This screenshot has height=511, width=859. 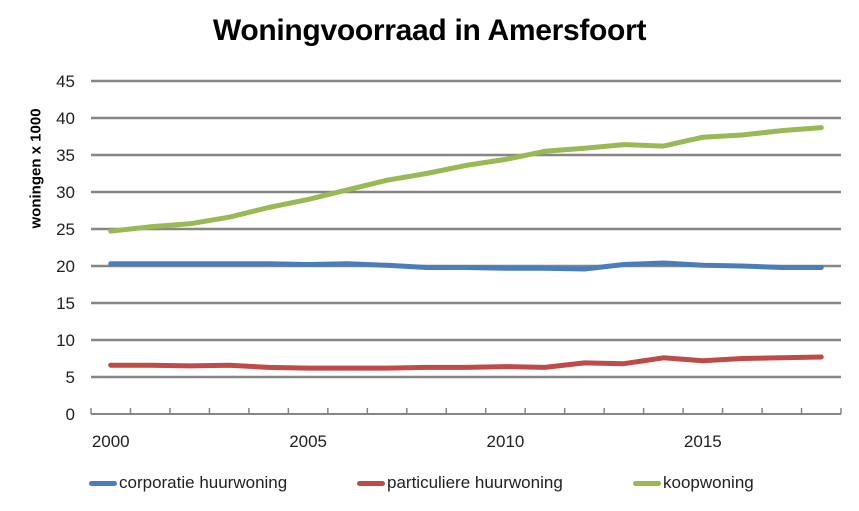 What do you see at coordinates (466, 429) in the screenshot?
I see `x-axis: 2000 2005 2010 2015` at bounding box center [466, 429].